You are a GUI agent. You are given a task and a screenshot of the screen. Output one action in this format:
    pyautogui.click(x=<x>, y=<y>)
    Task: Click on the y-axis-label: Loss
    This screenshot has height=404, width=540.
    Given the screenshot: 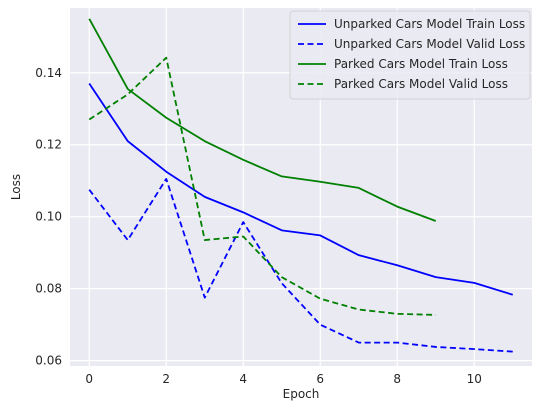 What is the action you would take?
    pyautogui.click(x=16, y=187)
    